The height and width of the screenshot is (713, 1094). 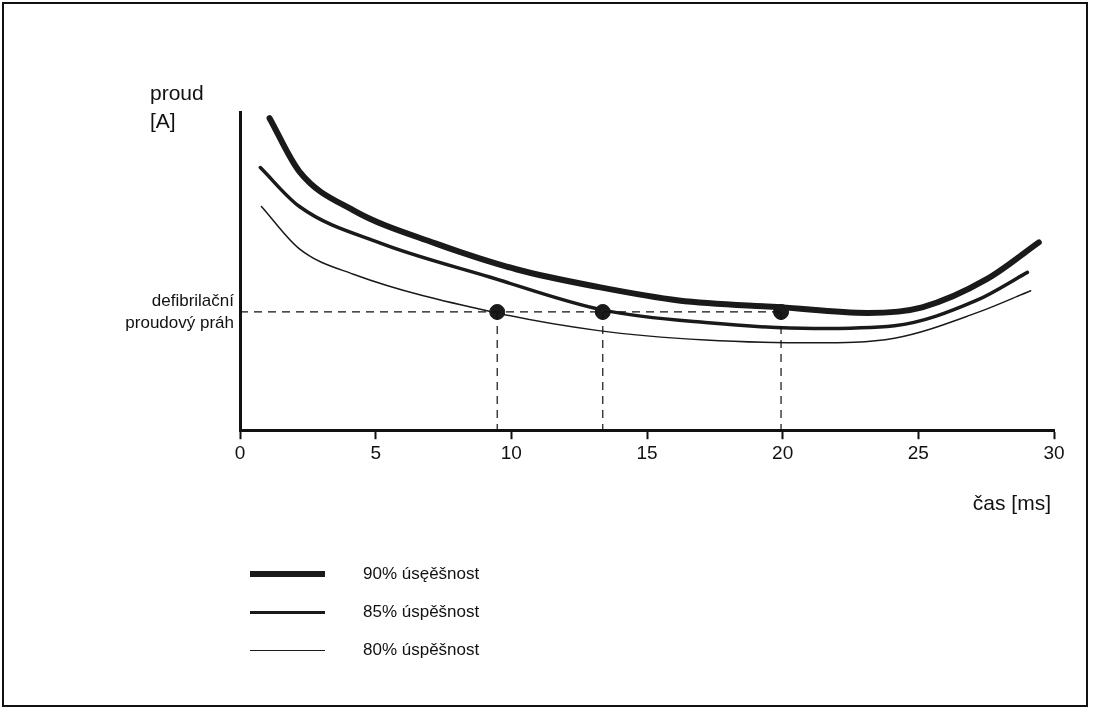 I want to click on x-tick-label: 0, so click(x=240, y=452).